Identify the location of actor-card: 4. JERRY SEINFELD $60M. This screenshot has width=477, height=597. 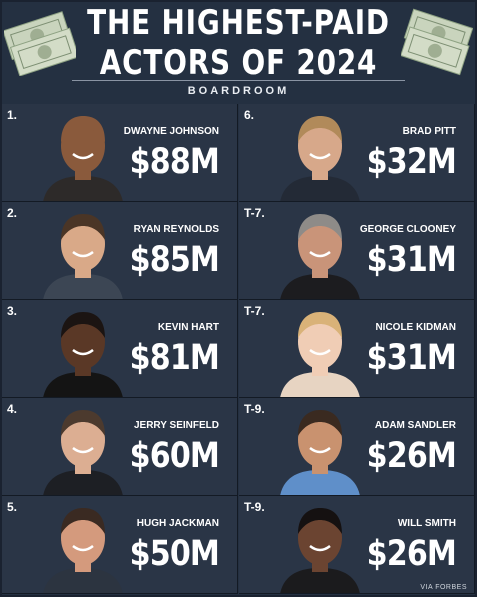
(120, 447).